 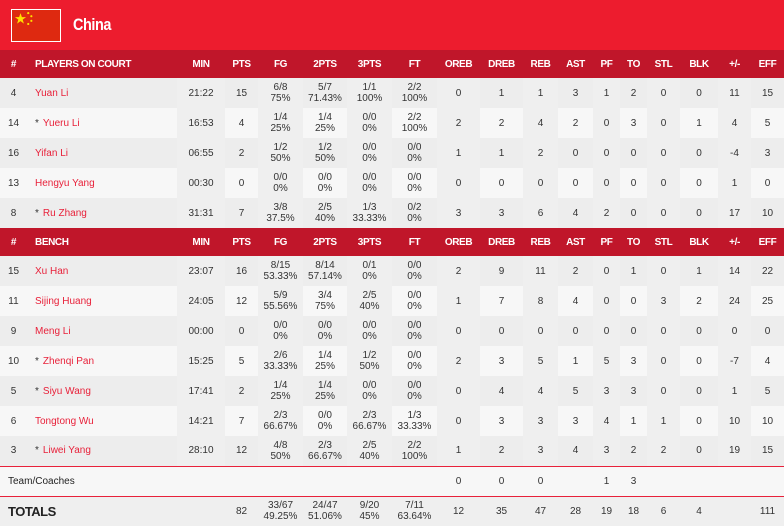 What do you see at coordinates (540, 153) in the screenshot?
I see `reb-cell: 2` at bounding box center [540, 153].